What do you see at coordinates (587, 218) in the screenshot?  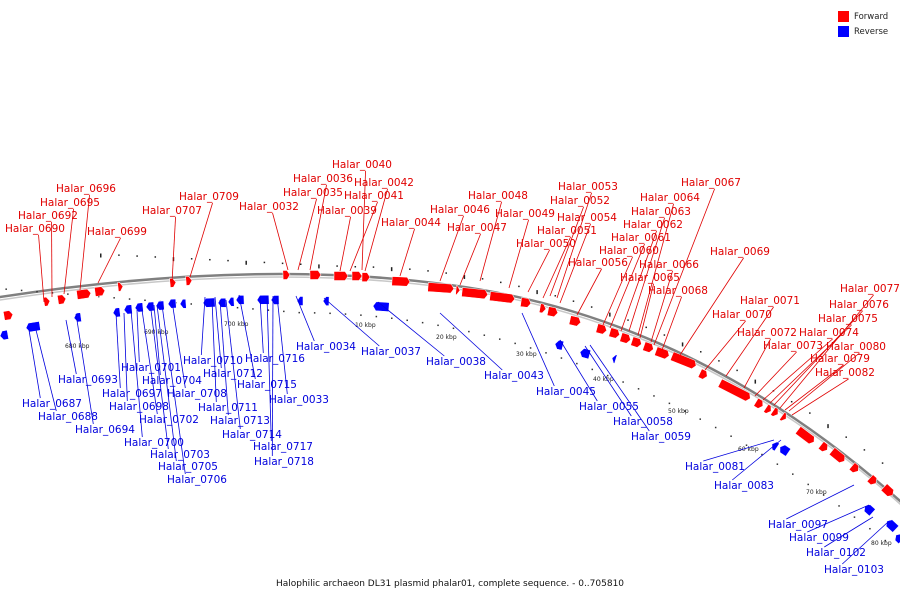 I see `gene-label-halar-0054: Halar_0054` at bounding box center [587, 218].